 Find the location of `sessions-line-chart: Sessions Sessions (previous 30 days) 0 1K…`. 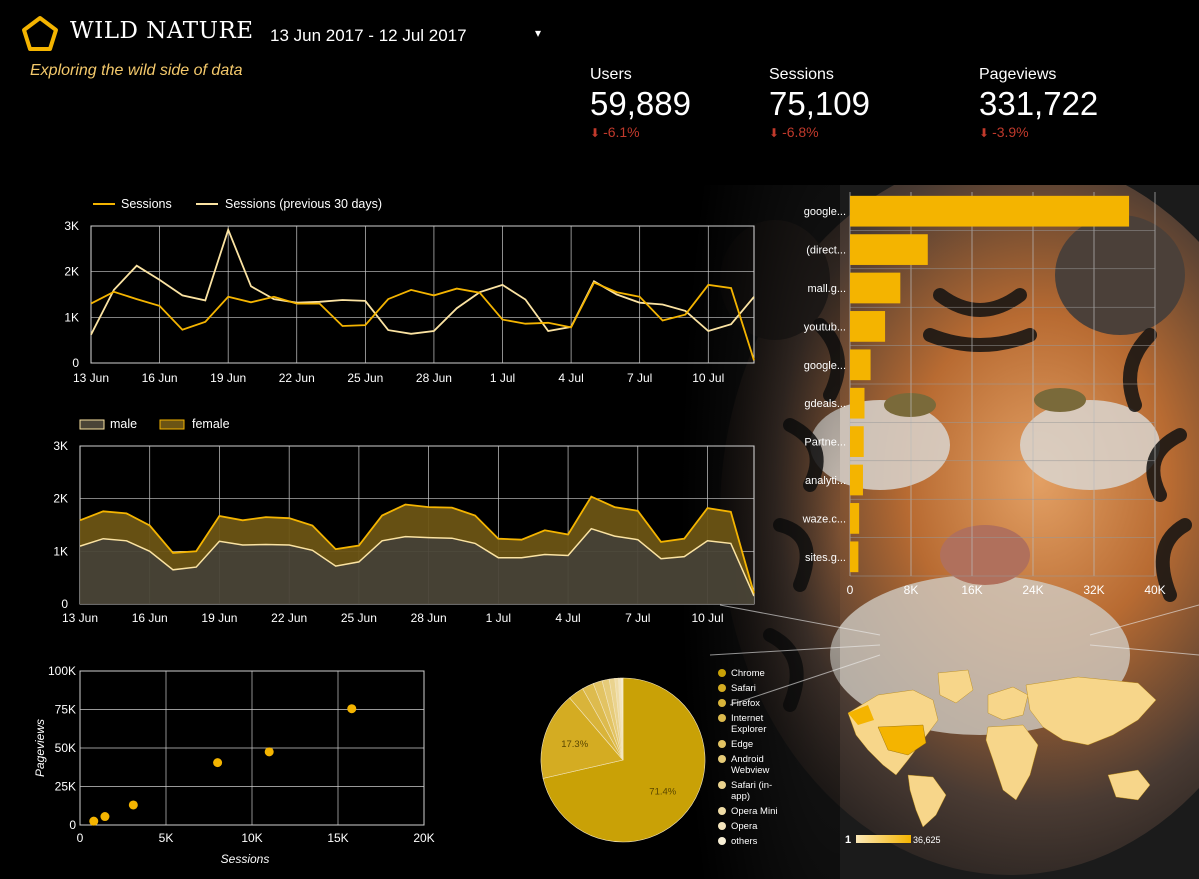

sessions-line-chart: Sessions Sessions (previous 30 days) 0 1K… is located at coordinates (409, 291).